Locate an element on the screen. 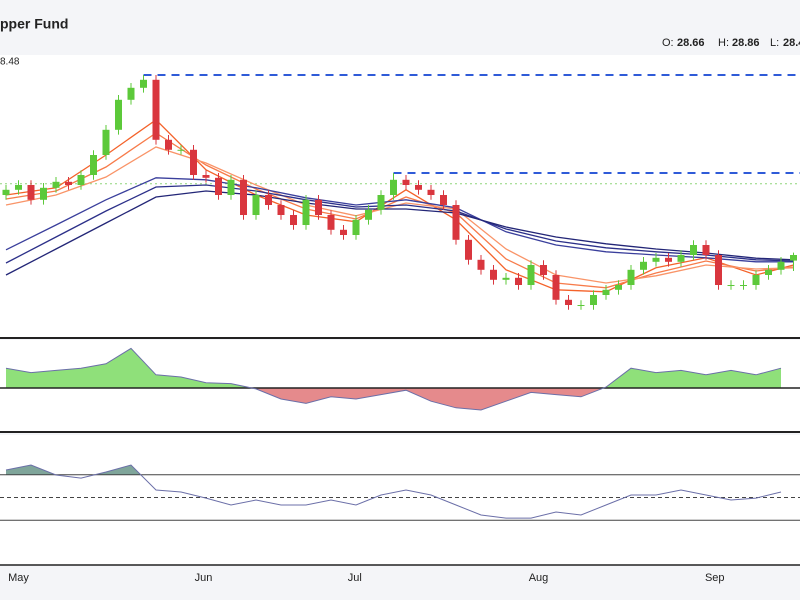 This screenshot has height=600, width=800. rsi-line is located at coordinates (393, 491).